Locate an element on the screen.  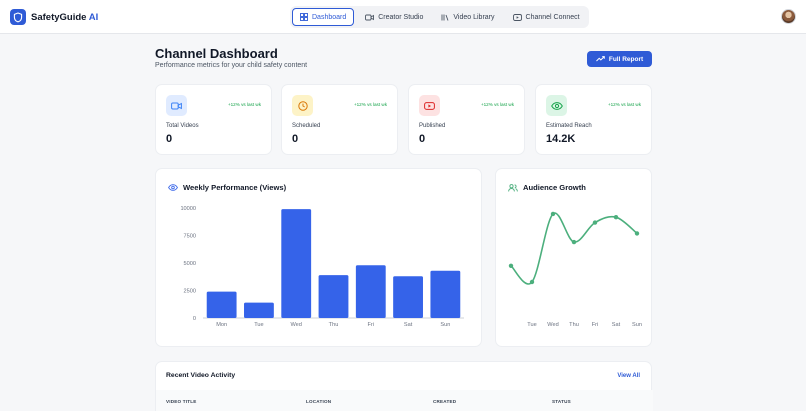
full-report-label: Full Report is located at coordinates (626, 59).